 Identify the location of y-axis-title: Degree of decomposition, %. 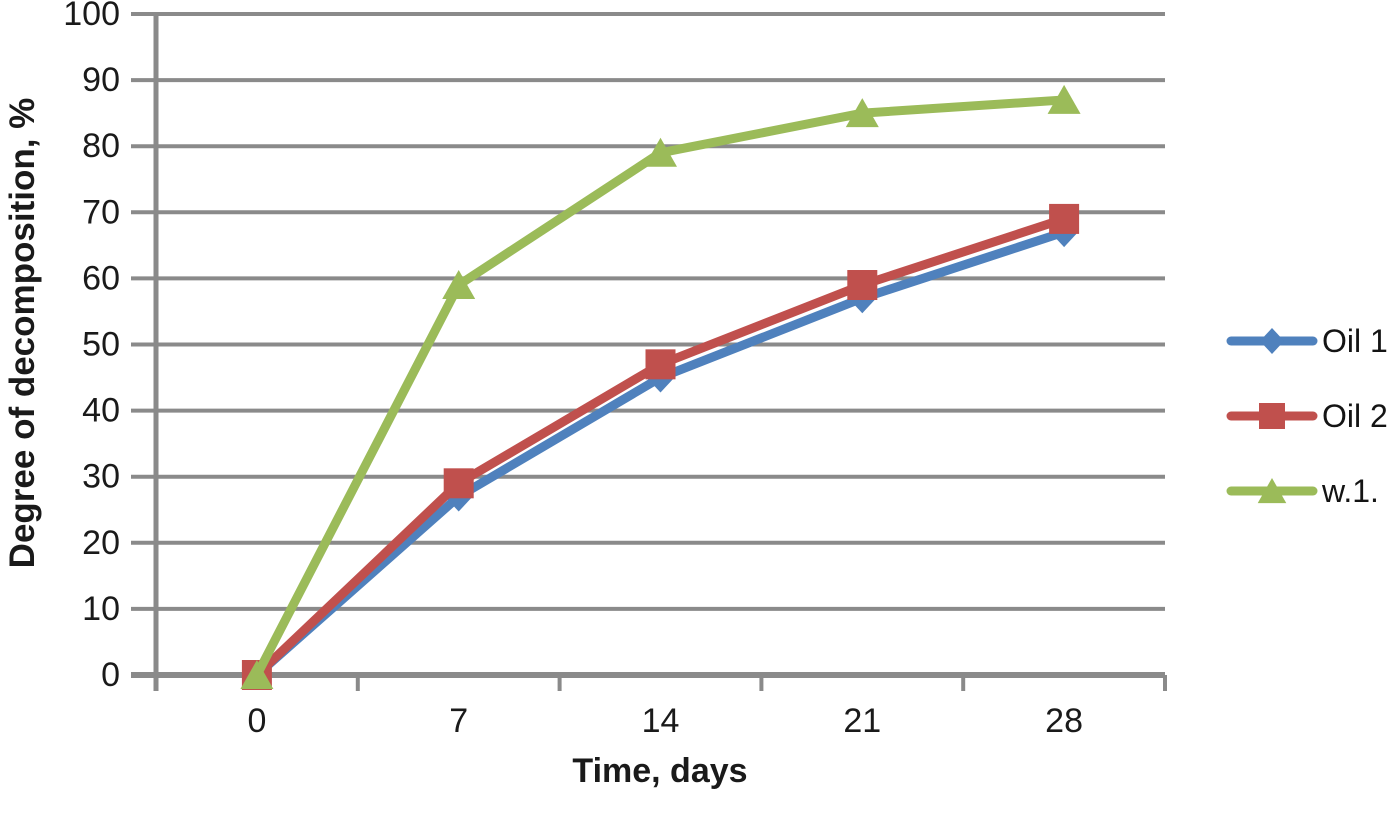
(22, 333).